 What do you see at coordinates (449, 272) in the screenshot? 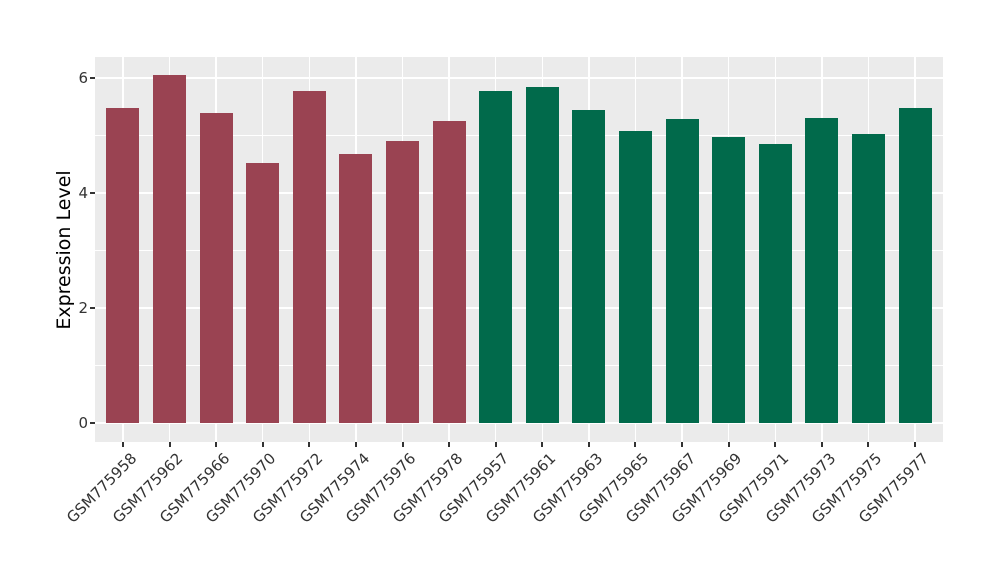
I see `bar-GSM775978` at bounding box center [449, 272].